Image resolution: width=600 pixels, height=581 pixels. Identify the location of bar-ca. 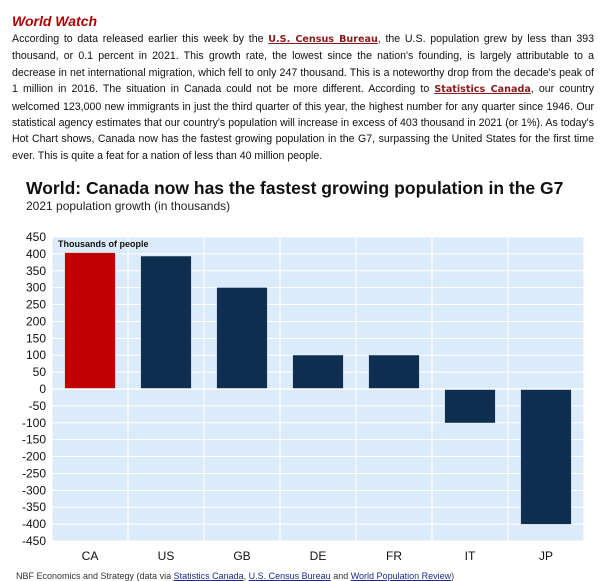
(90, 320).